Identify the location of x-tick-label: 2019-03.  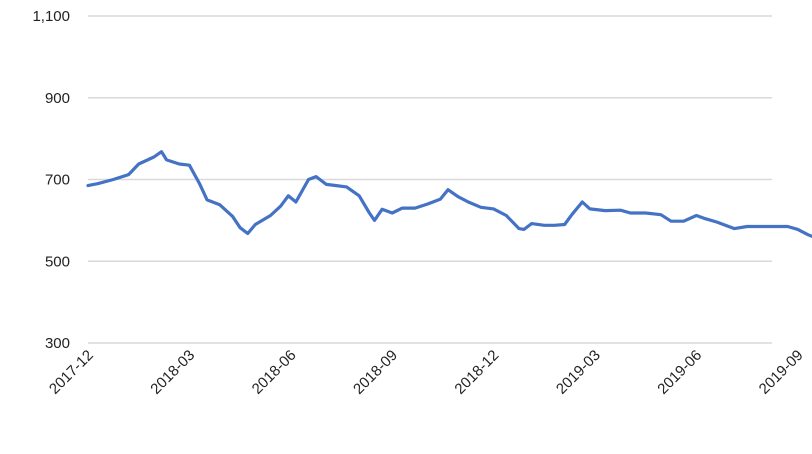
(578, 372).